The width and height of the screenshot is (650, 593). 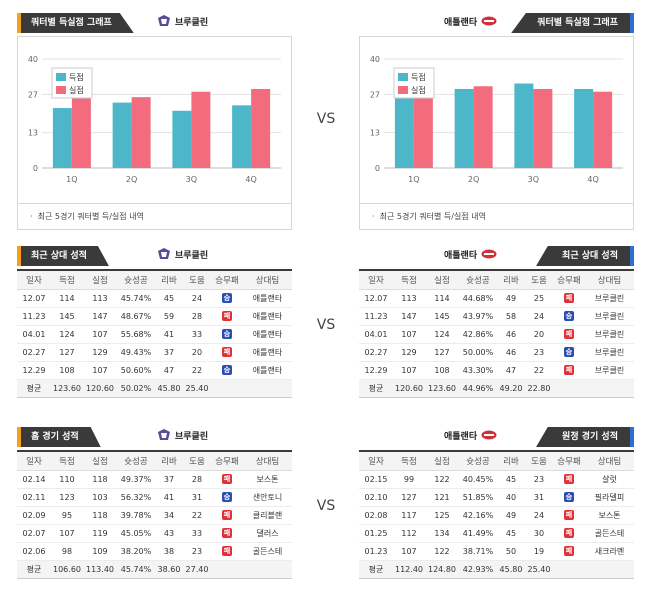 I want to click on average-row: 평균 106.60 113.40 45.74% 38.60 27.40, so click(x=154, y=569).